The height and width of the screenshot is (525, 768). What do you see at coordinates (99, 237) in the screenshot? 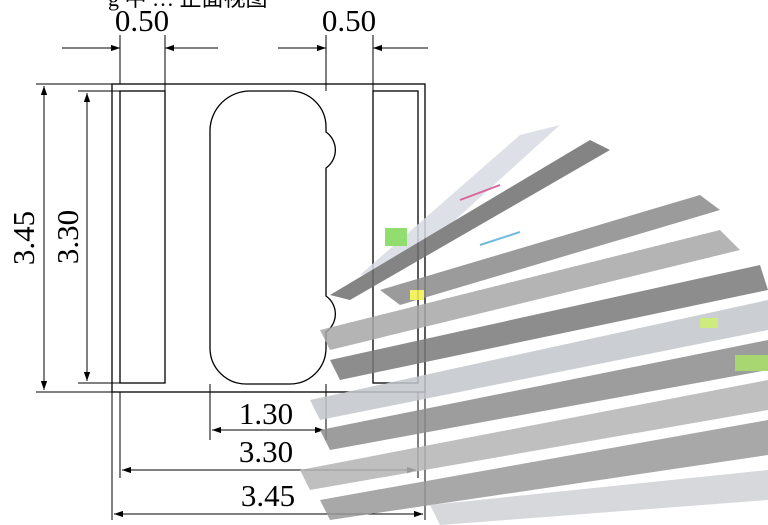
I see `dim-inner-height` at bounding box center [99, 237].